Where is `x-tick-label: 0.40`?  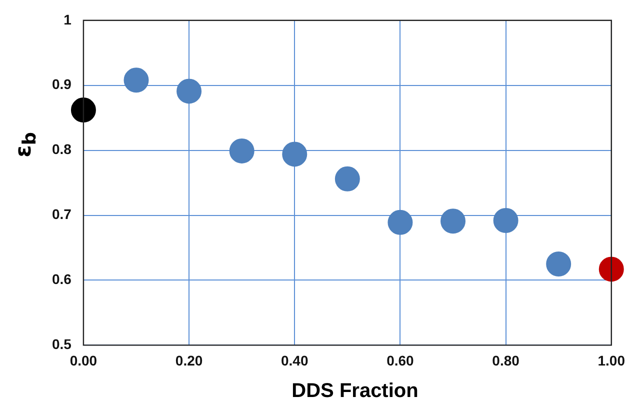
x-tick-label: 0.40 is located at coordinates (294, 360).